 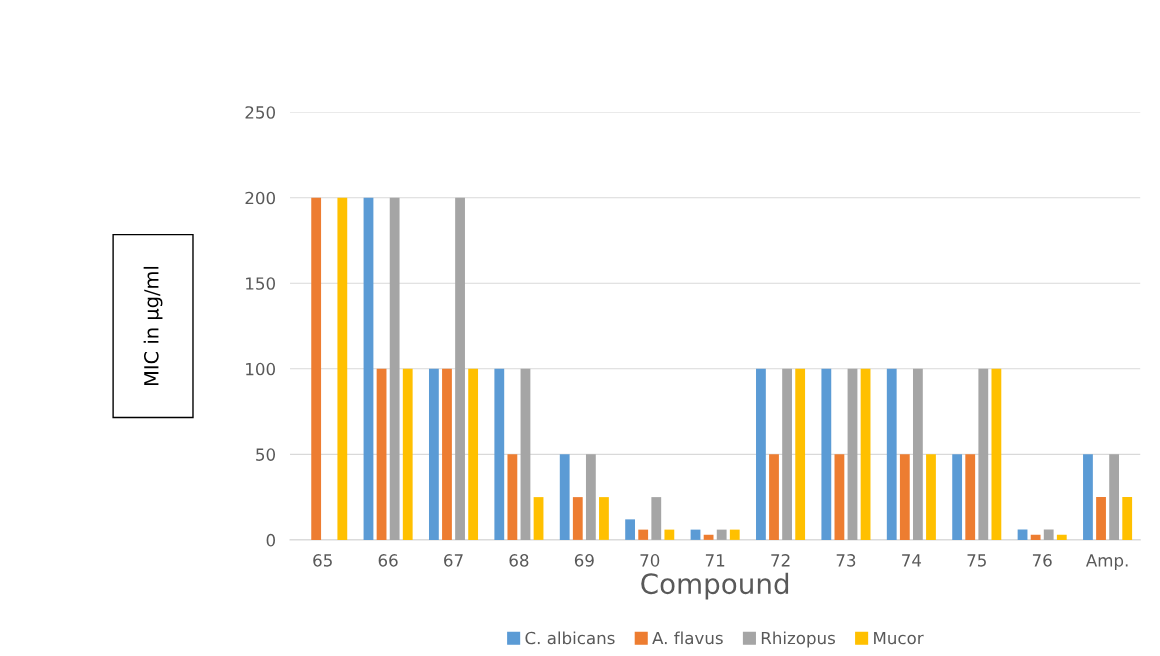 What do you see at coordinates (570, 638) in the screenshot?
I see `legend-label: C. albicans` at bounding box center [570, 638].